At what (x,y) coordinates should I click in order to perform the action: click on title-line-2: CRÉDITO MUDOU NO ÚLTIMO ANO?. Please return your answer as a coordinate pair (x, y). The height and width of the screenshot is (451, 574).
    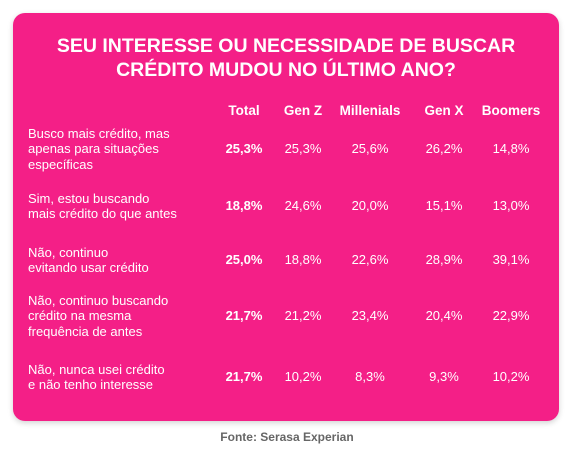
    Looking at the image, I should click on (286, 70).